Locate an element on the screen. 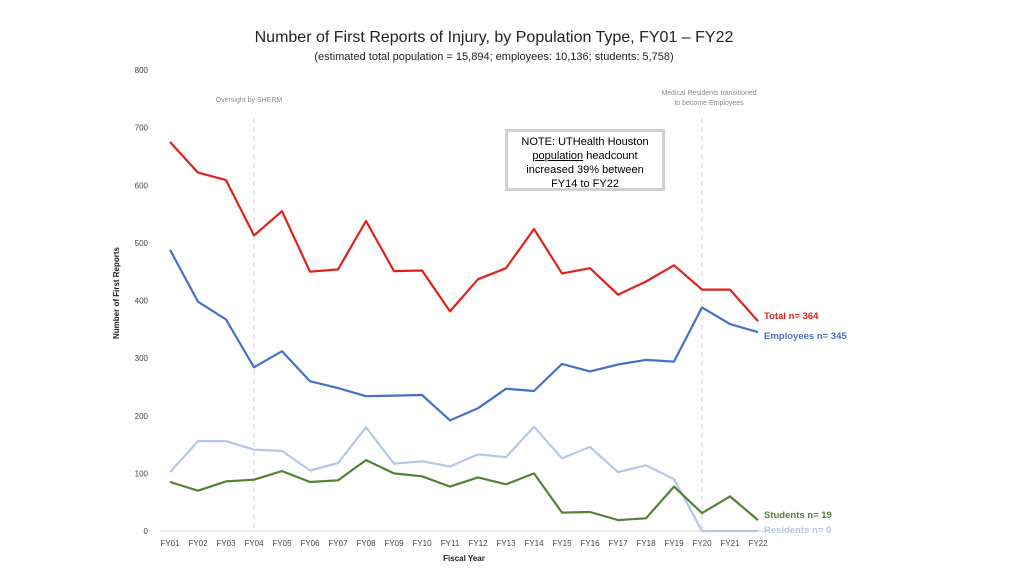 The width and height of the screenshot is (1024, 576). series-line-residents is located at coordinates (463, 479).